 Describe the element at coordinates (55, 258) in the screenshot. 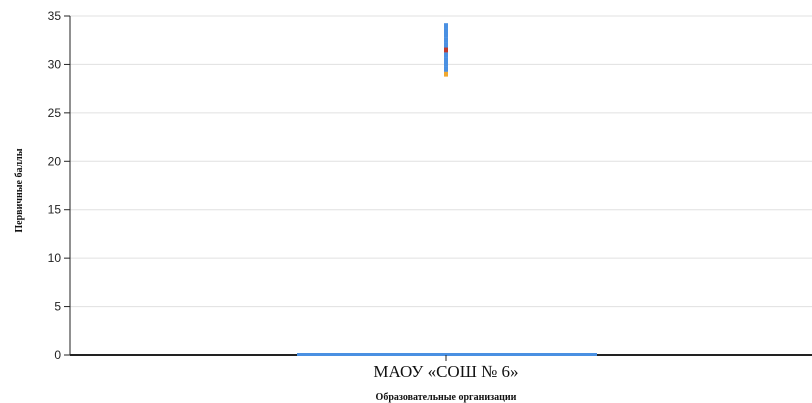

I see `y-tick-label: 10` at that location.